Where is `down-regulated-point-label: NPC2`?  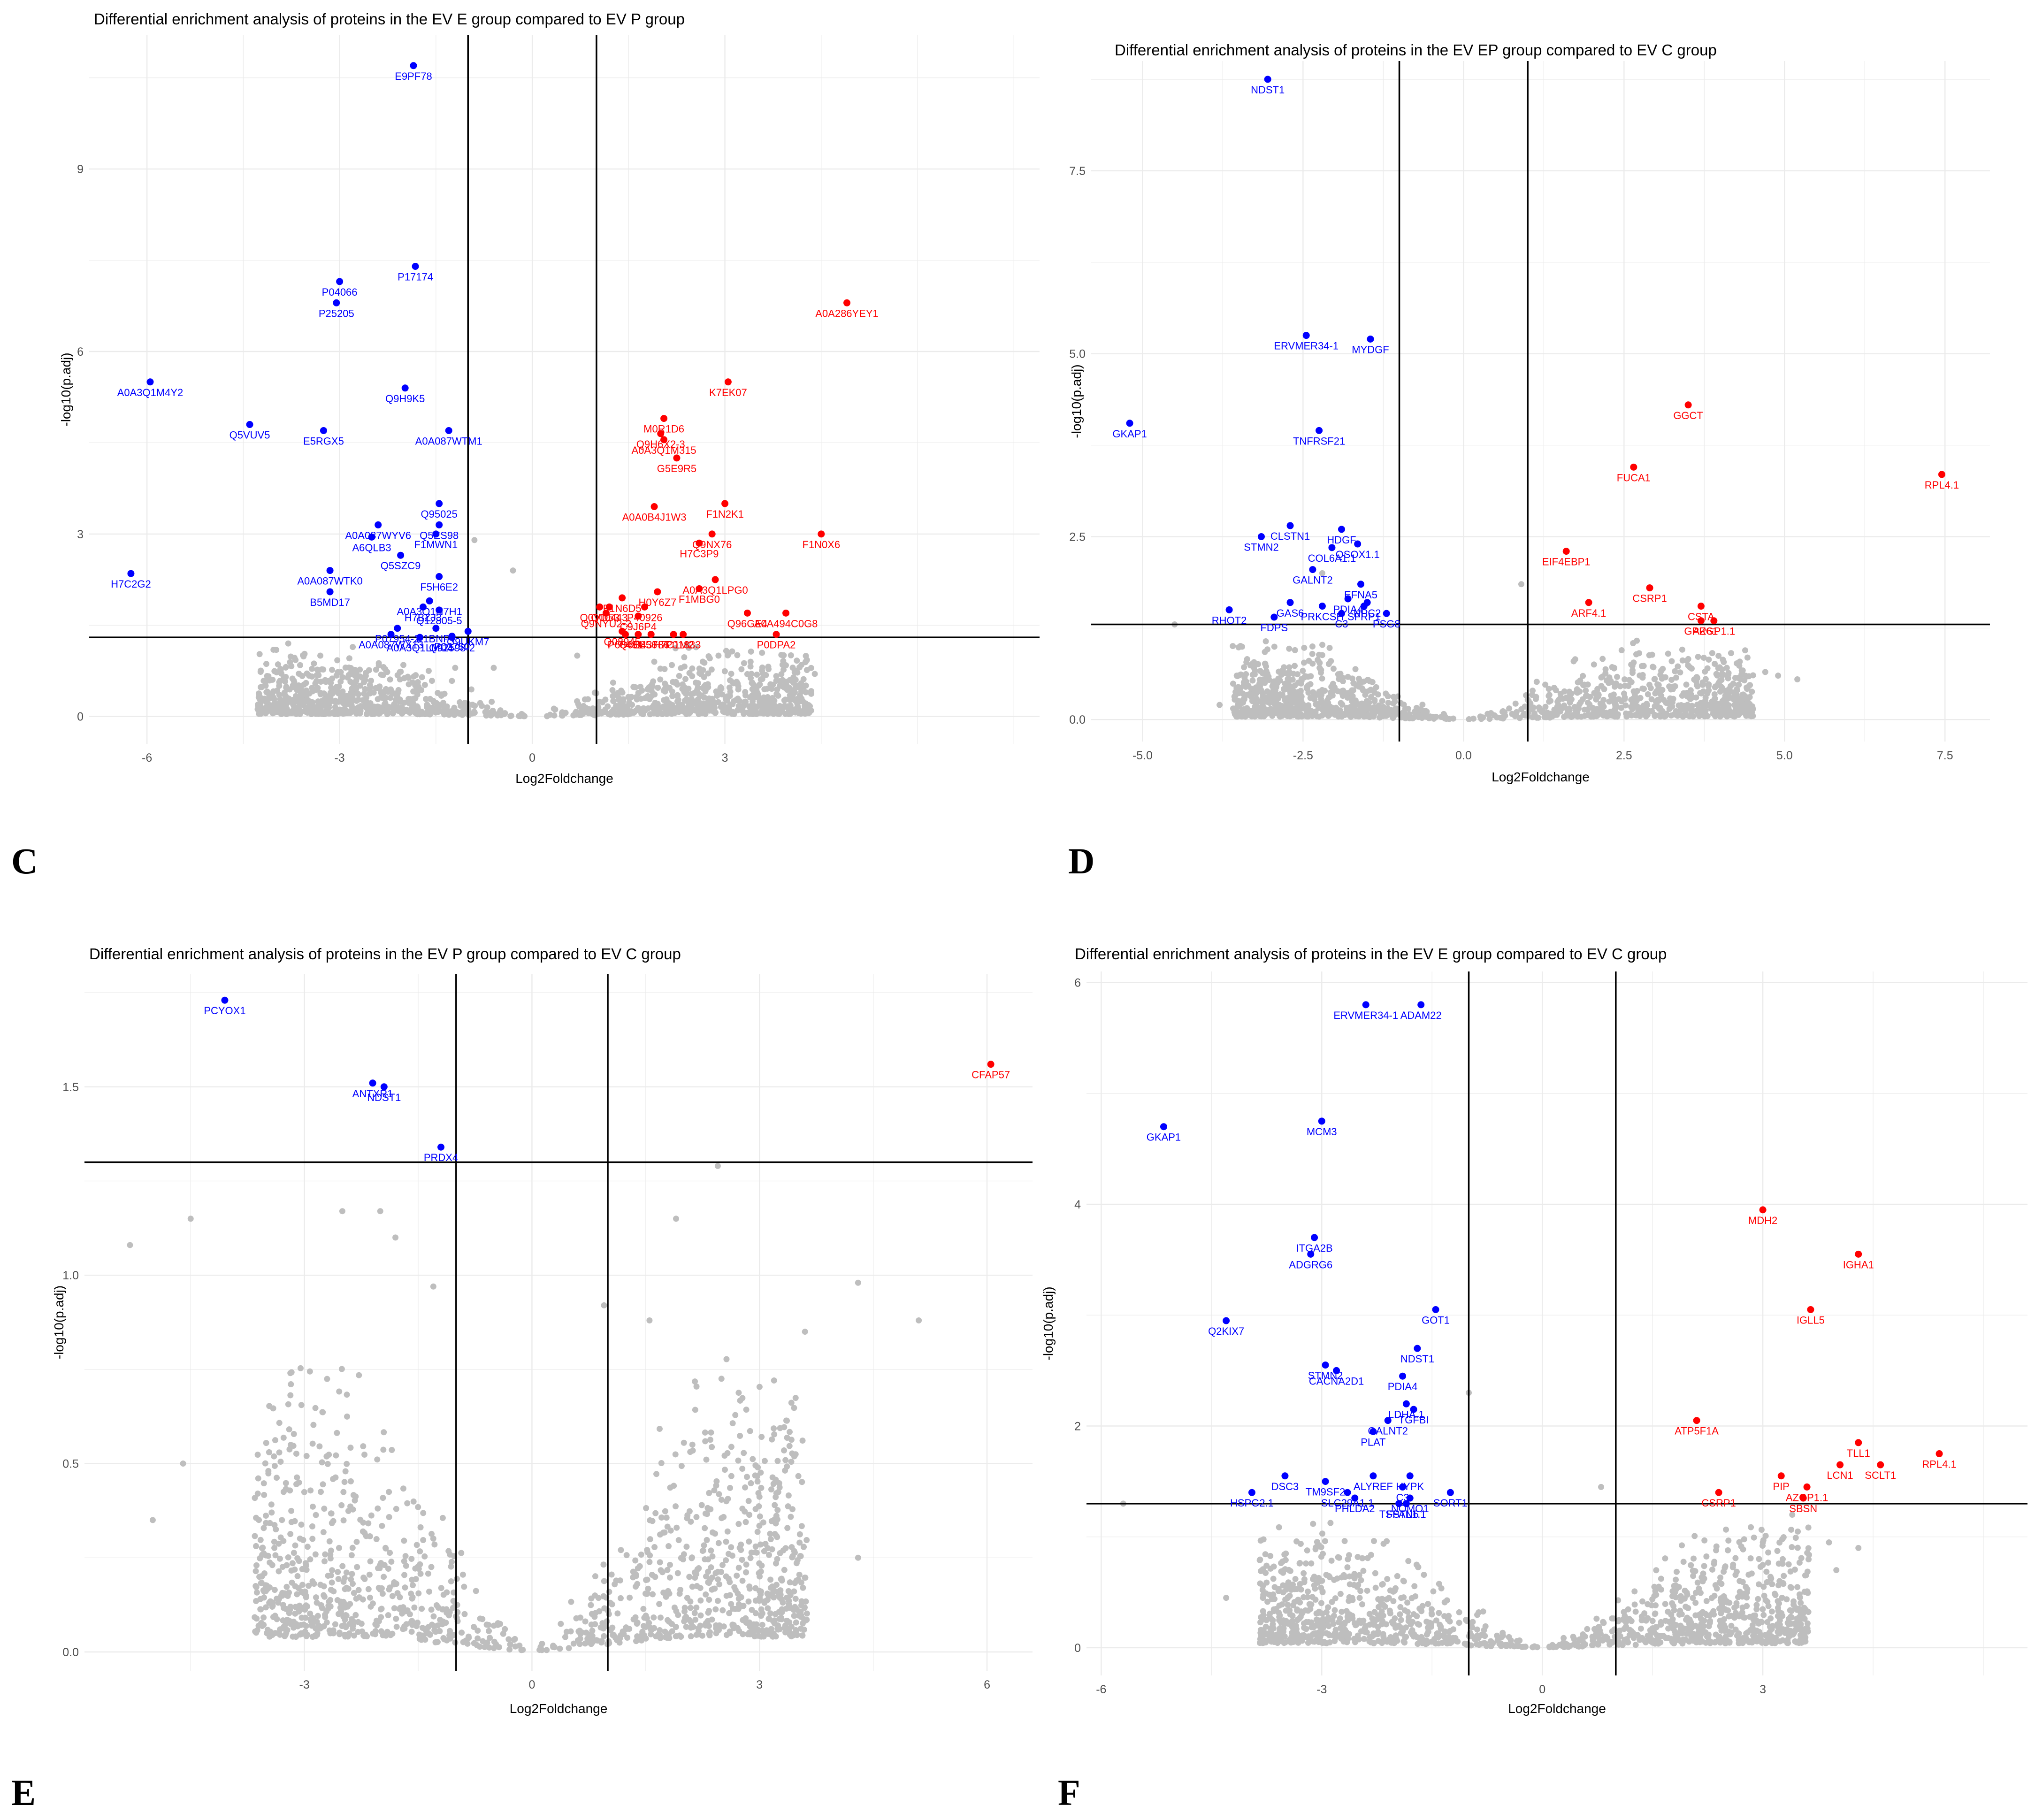 down-regulated-point-label: NPC2 is located at coordinates (1367, 613).